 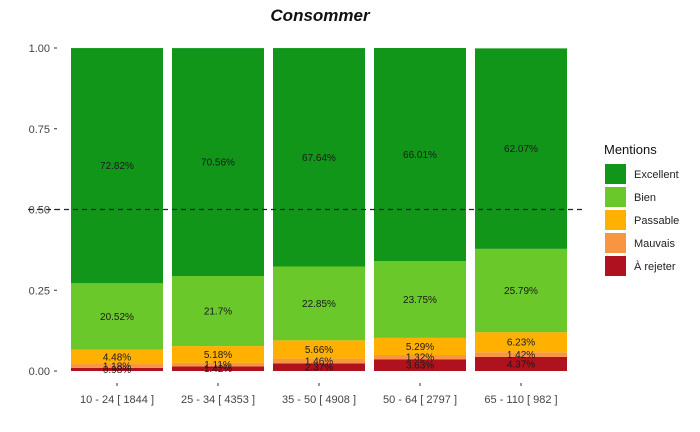 I want to click on segment-value-label: 22.85%, so click(x=319, y=304).